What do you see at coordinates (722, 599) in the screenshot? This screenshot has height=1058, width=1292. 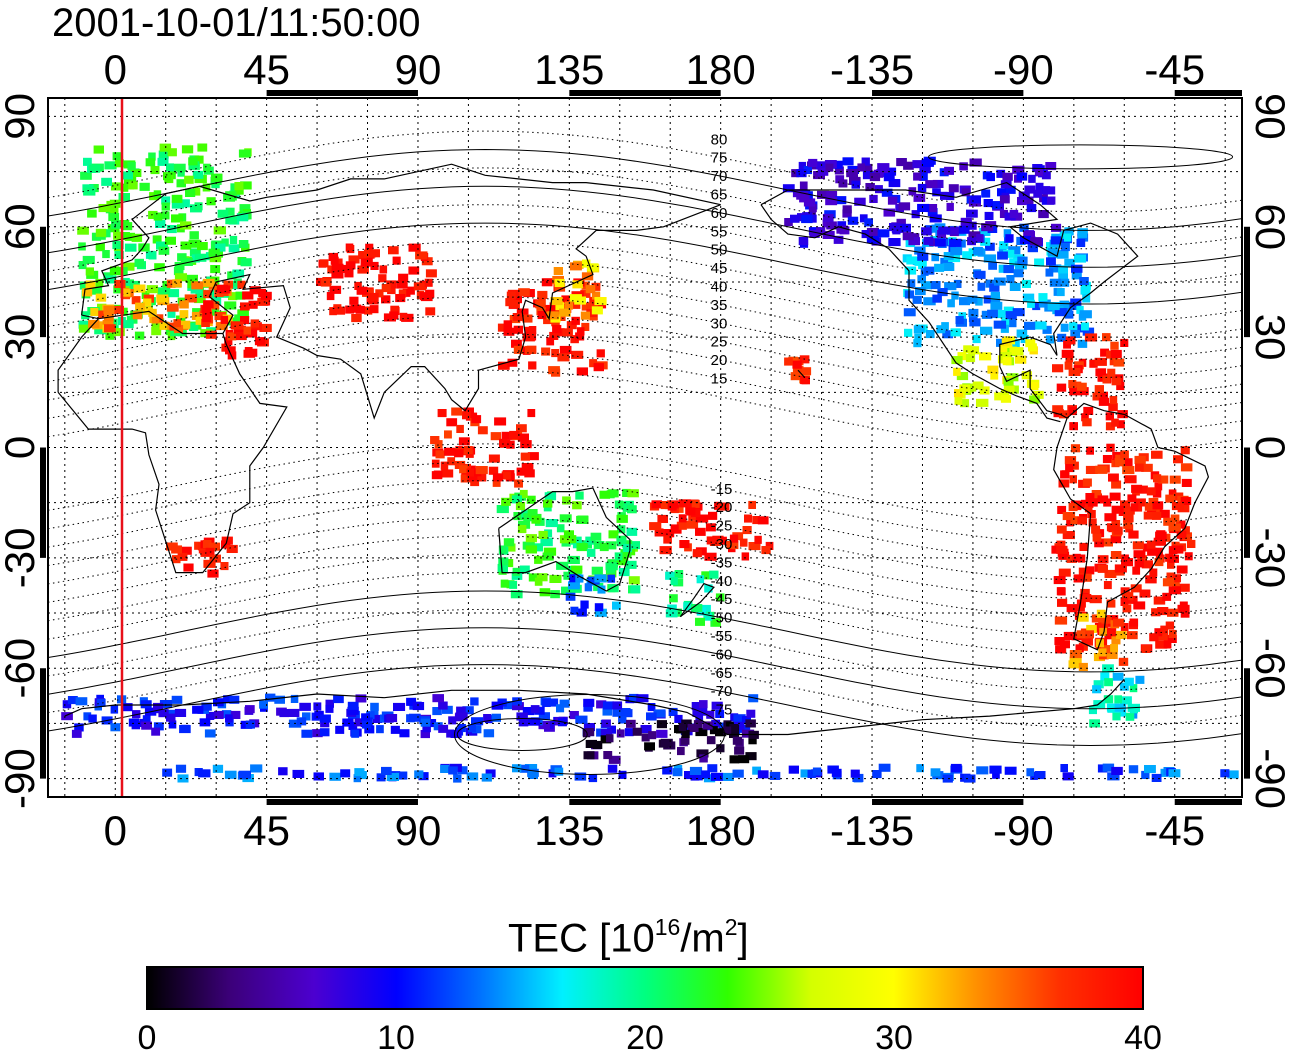 I see `contour-label: -45` at bounding box center [722, 599].